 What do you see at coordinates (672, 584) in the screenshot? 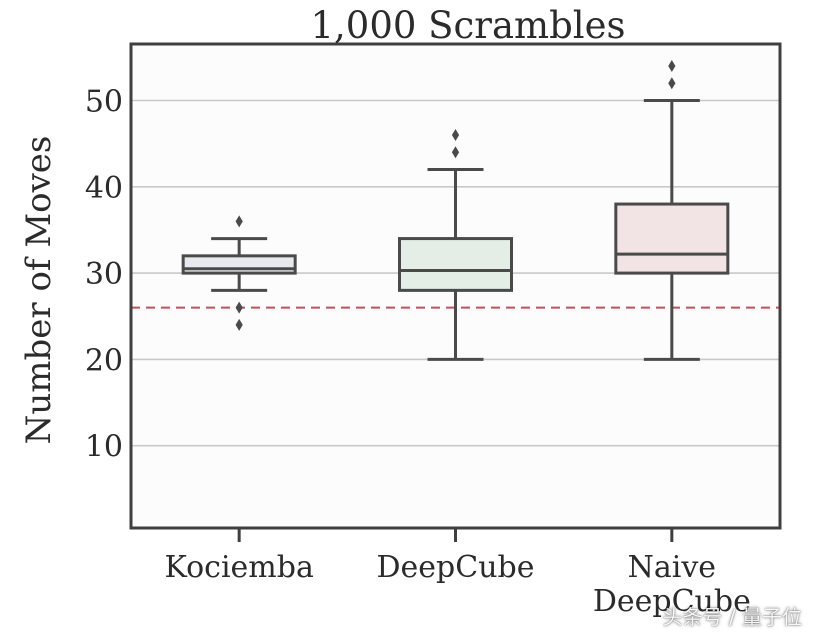
I see `x-tick-label: Naive DeepCube` at bounding box center [672, 584].